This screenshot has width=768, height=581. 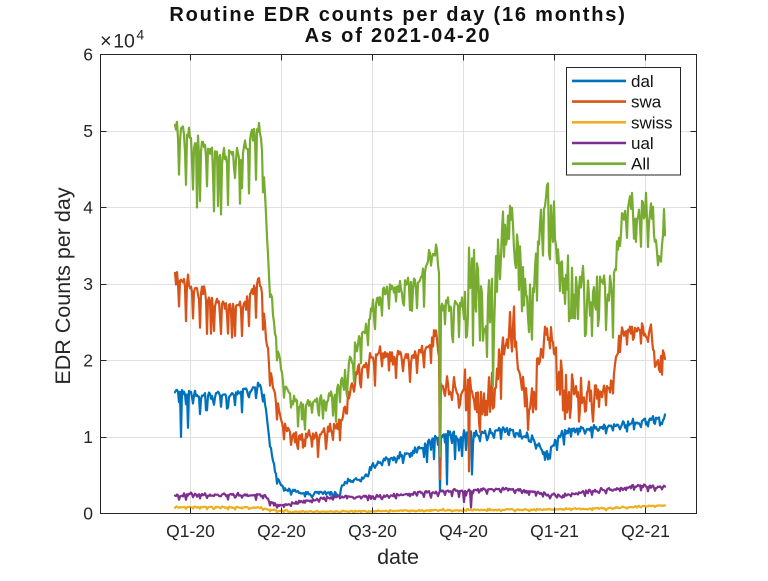 I want to click on svg-text: 4, so click(x=88, y=208).